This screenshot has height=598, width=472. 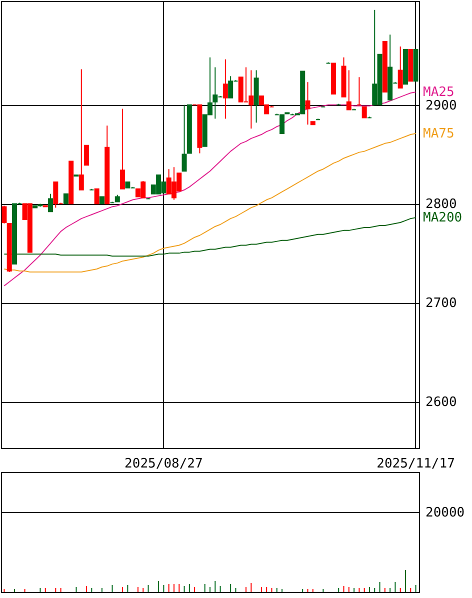 I want to click on series-label: MA200, so click(x=442, y=218).